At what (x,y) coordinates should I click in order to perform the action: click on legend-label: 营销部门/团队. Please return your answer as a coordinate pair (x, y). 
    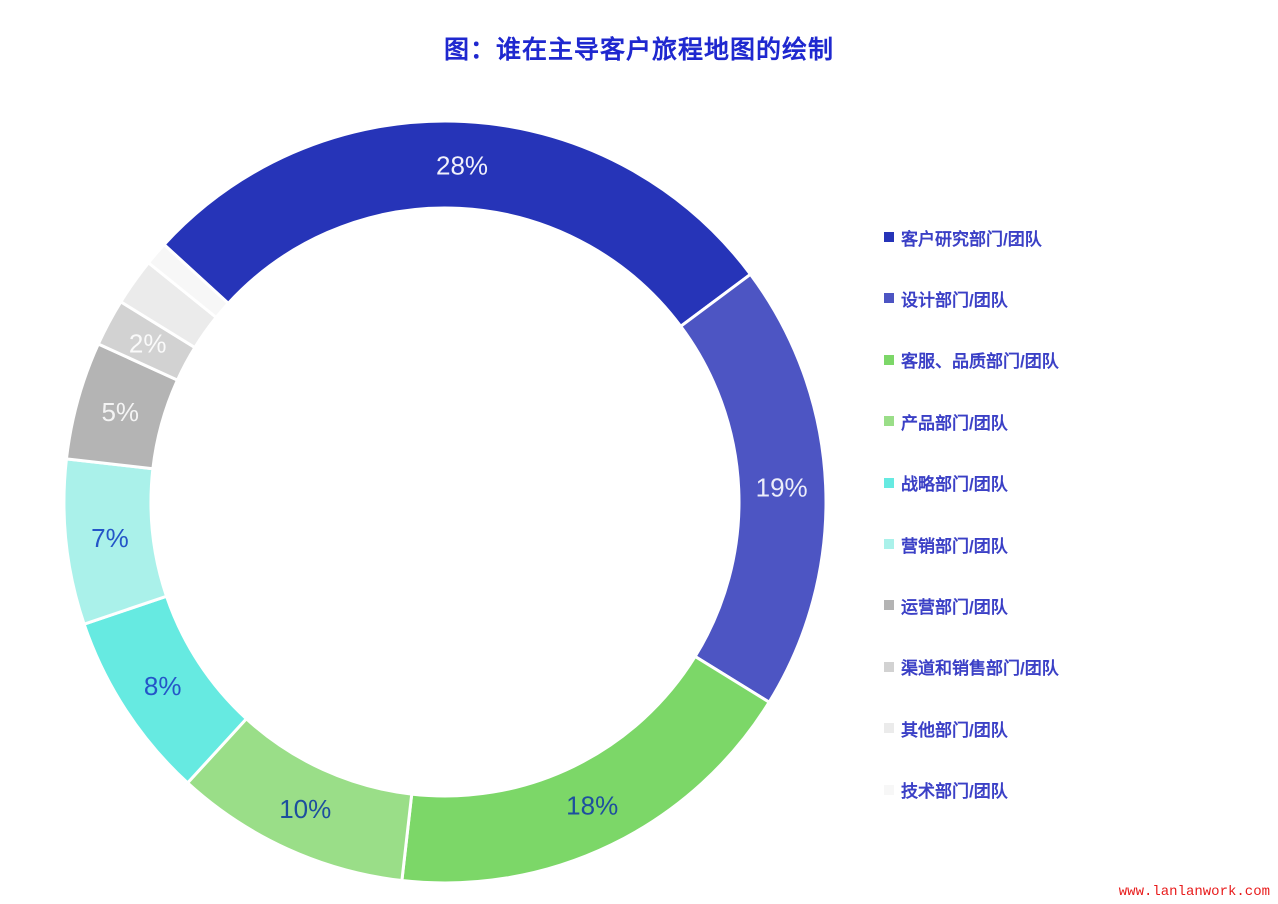
    Looking at the image, I should click on (954, 546).